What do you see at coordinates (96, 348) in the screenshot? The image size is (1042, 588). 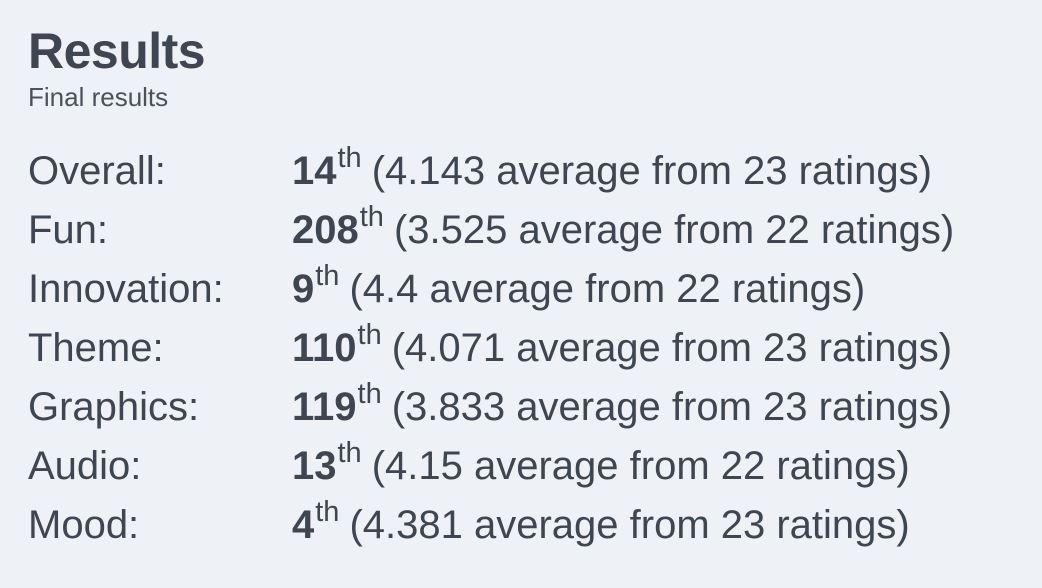 I see `result-label: Theme:` at bounding box center [96, 348].